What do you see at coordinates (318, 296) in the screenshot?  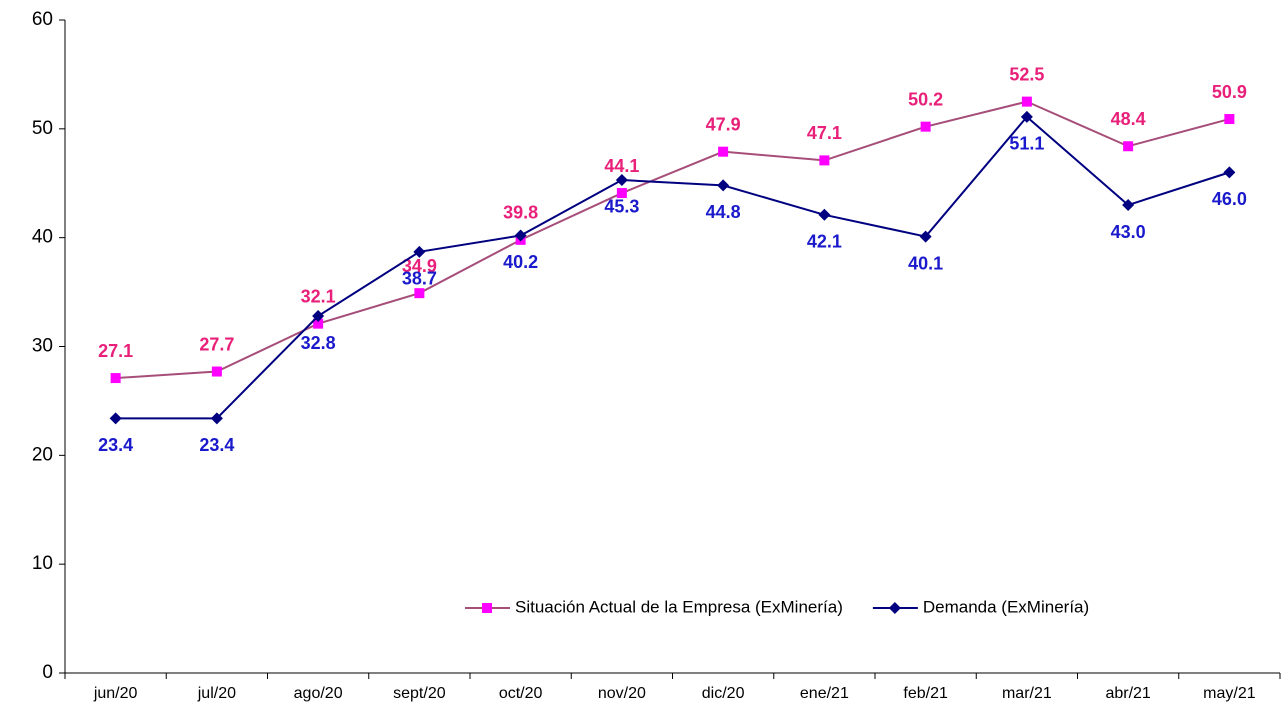 I see `data-label: 32.1` at bounding box center [318, 296].